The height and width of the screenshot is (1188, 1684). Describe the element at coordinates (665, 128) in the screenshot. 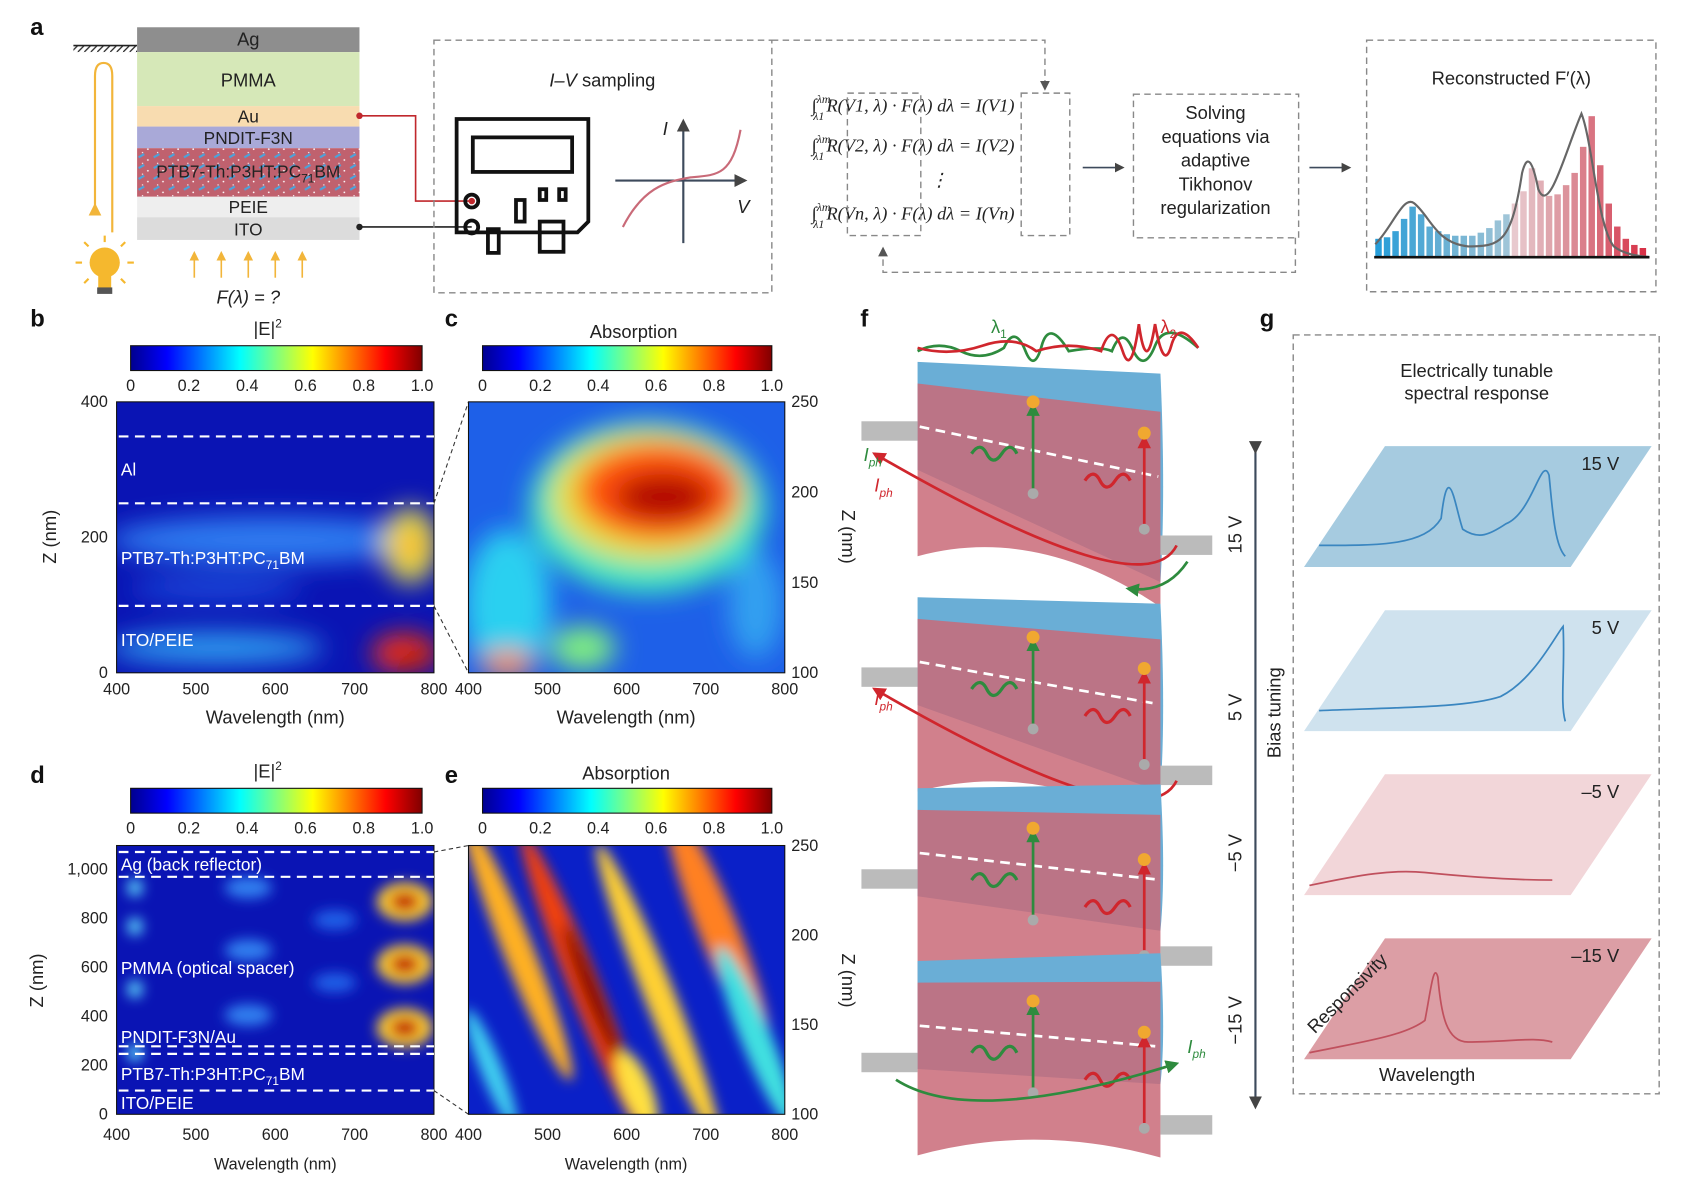

I see `axis-label-i: I` at that location.